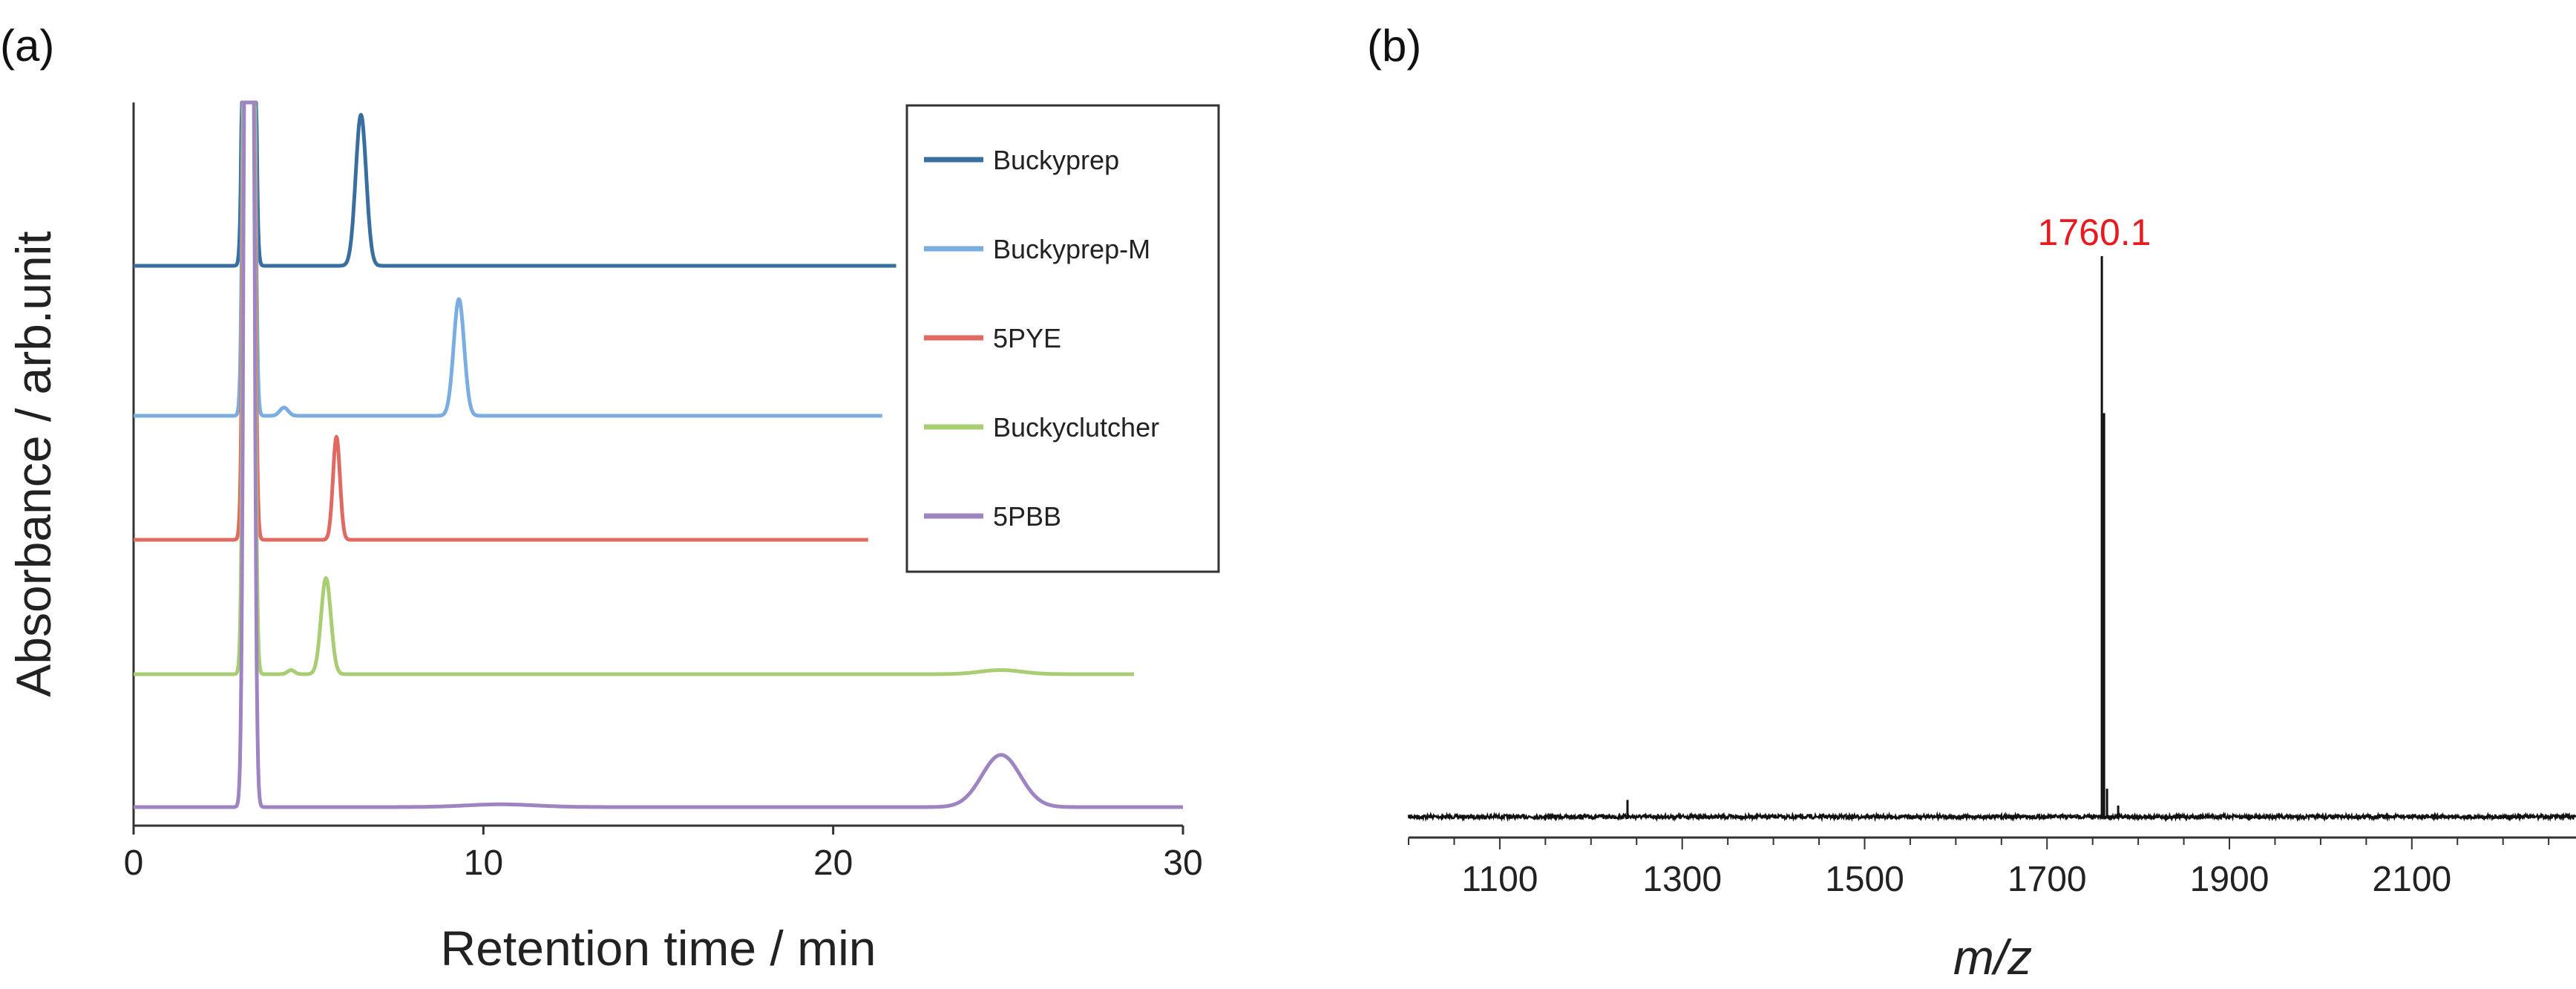  I want to click on panel-a-x-label: Retention time / min, so click(658, 949).